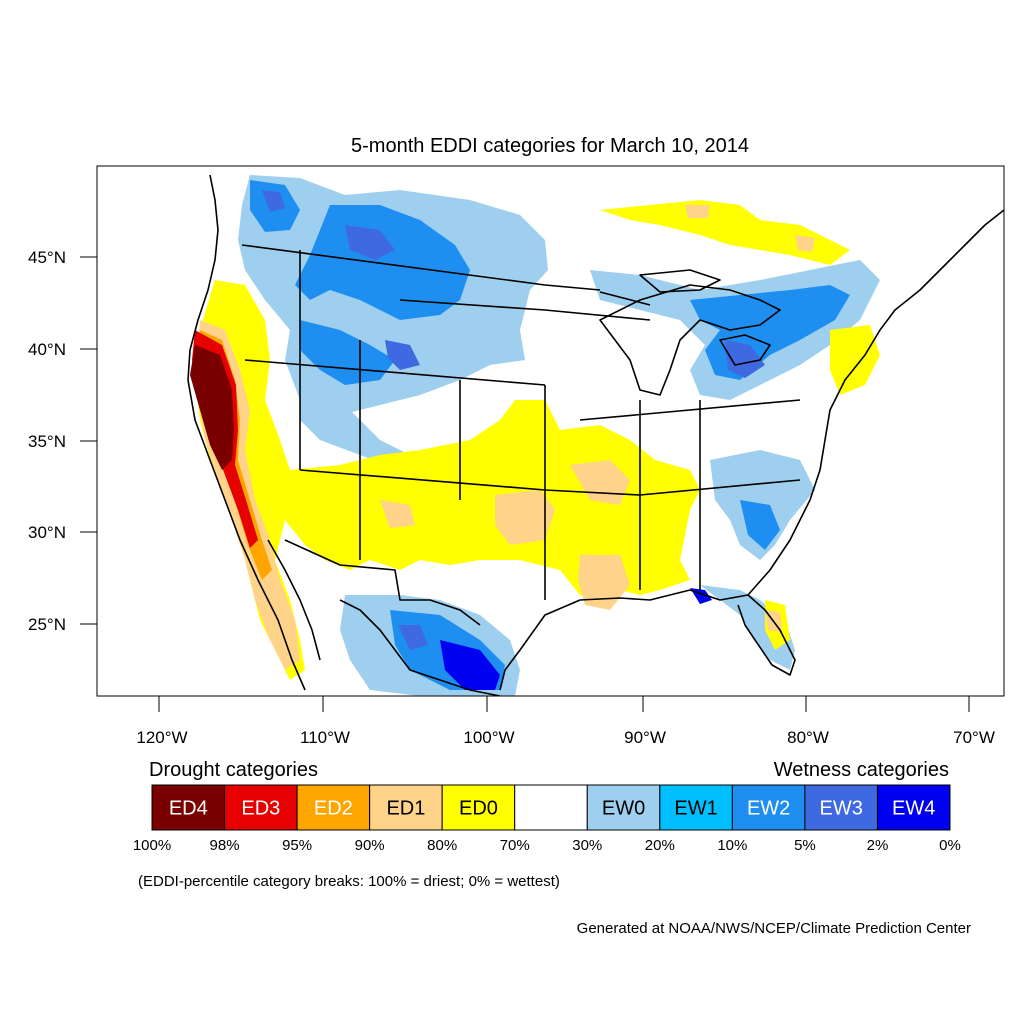  What do you see at coordinates (623, 809) in the screenshot?
I see `legend-swatch-label: EW0` at bounding box center [623, 809].